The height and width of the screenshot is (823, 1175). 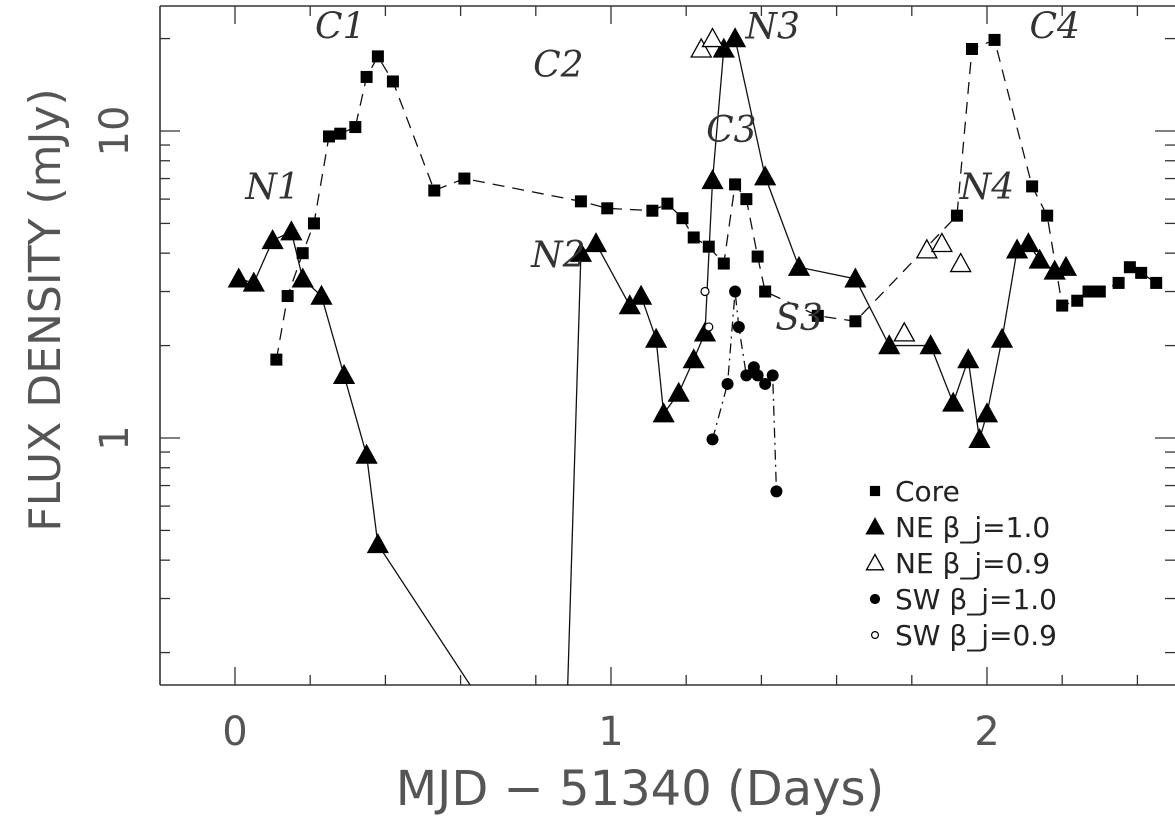 What do you see at coordinates (972, 563) in the screenshot?
I see `legend-entry: NE β_j=0.9` at bounding box center [972, 563].